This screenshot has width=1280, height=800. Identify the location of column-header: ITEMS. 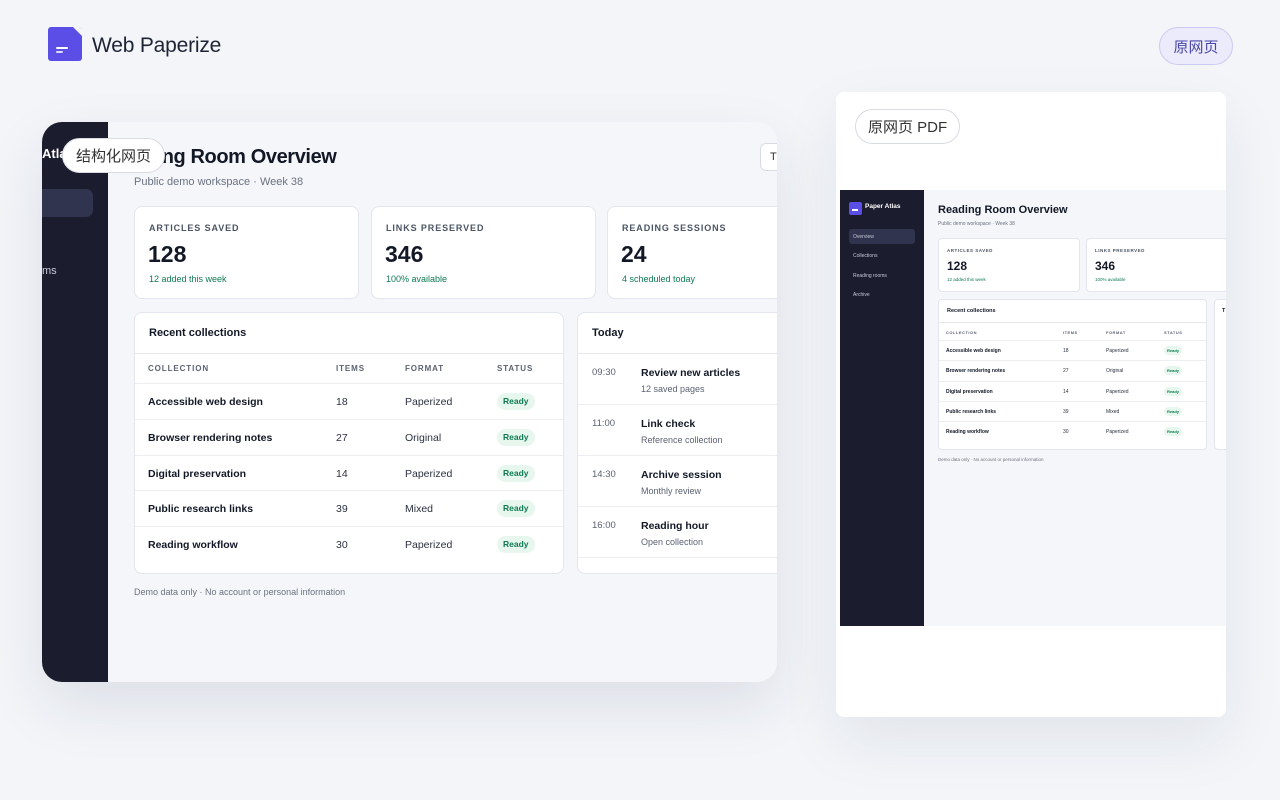
(1070, 332).